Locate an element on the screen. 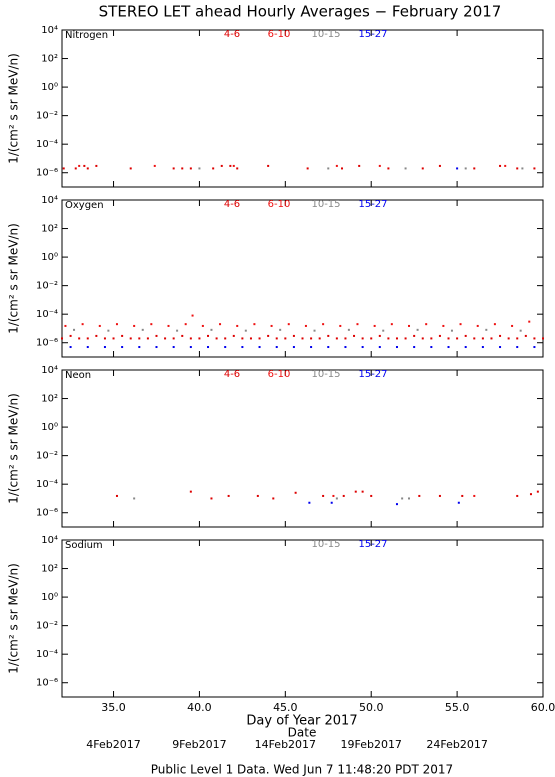 The height and width of the screenshot is (777, 555). y-tick-label: 10⁻² is located at coordinates (47, 286).